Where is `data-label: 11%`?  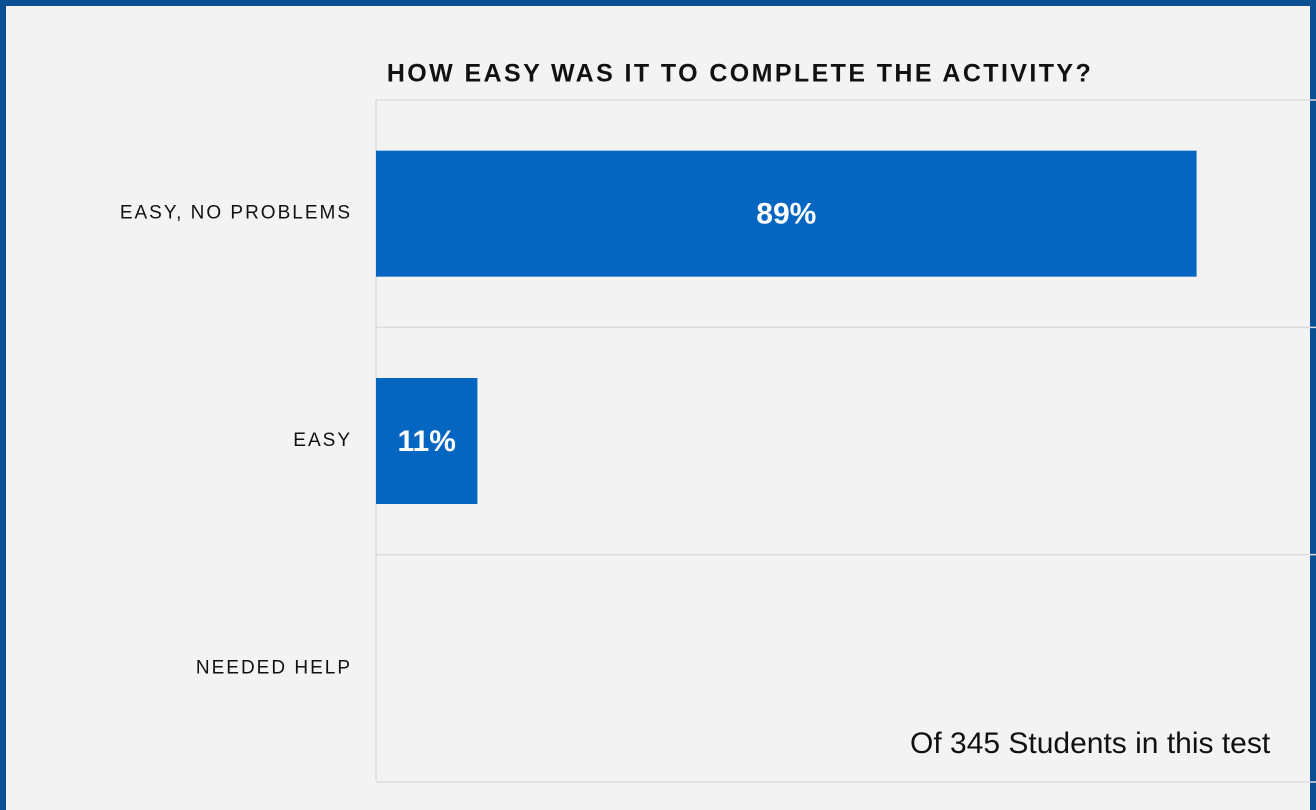 data-label: 11% is located at coordinates (427, 441).